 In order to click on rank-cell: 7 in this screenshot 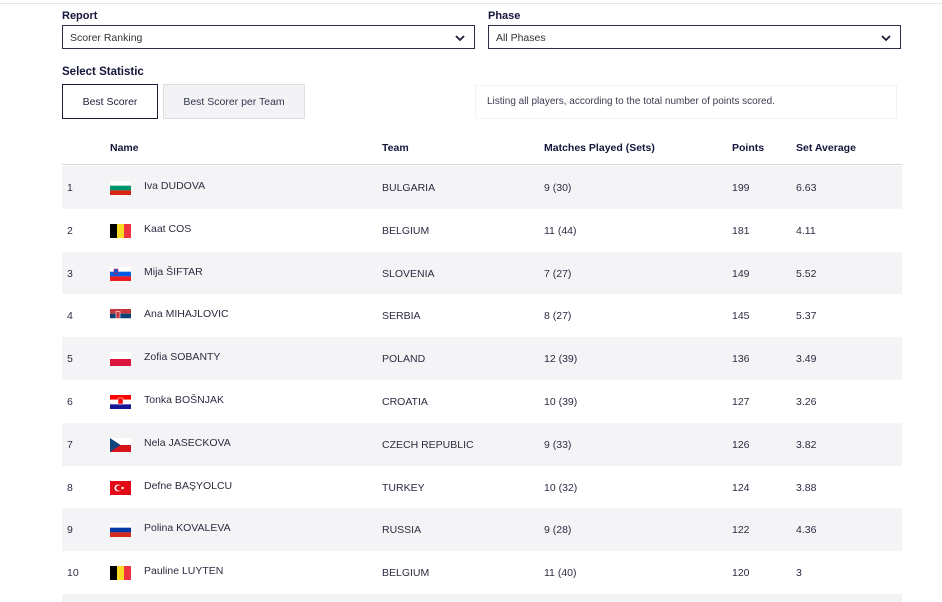, I will do `click(70, 444)`.